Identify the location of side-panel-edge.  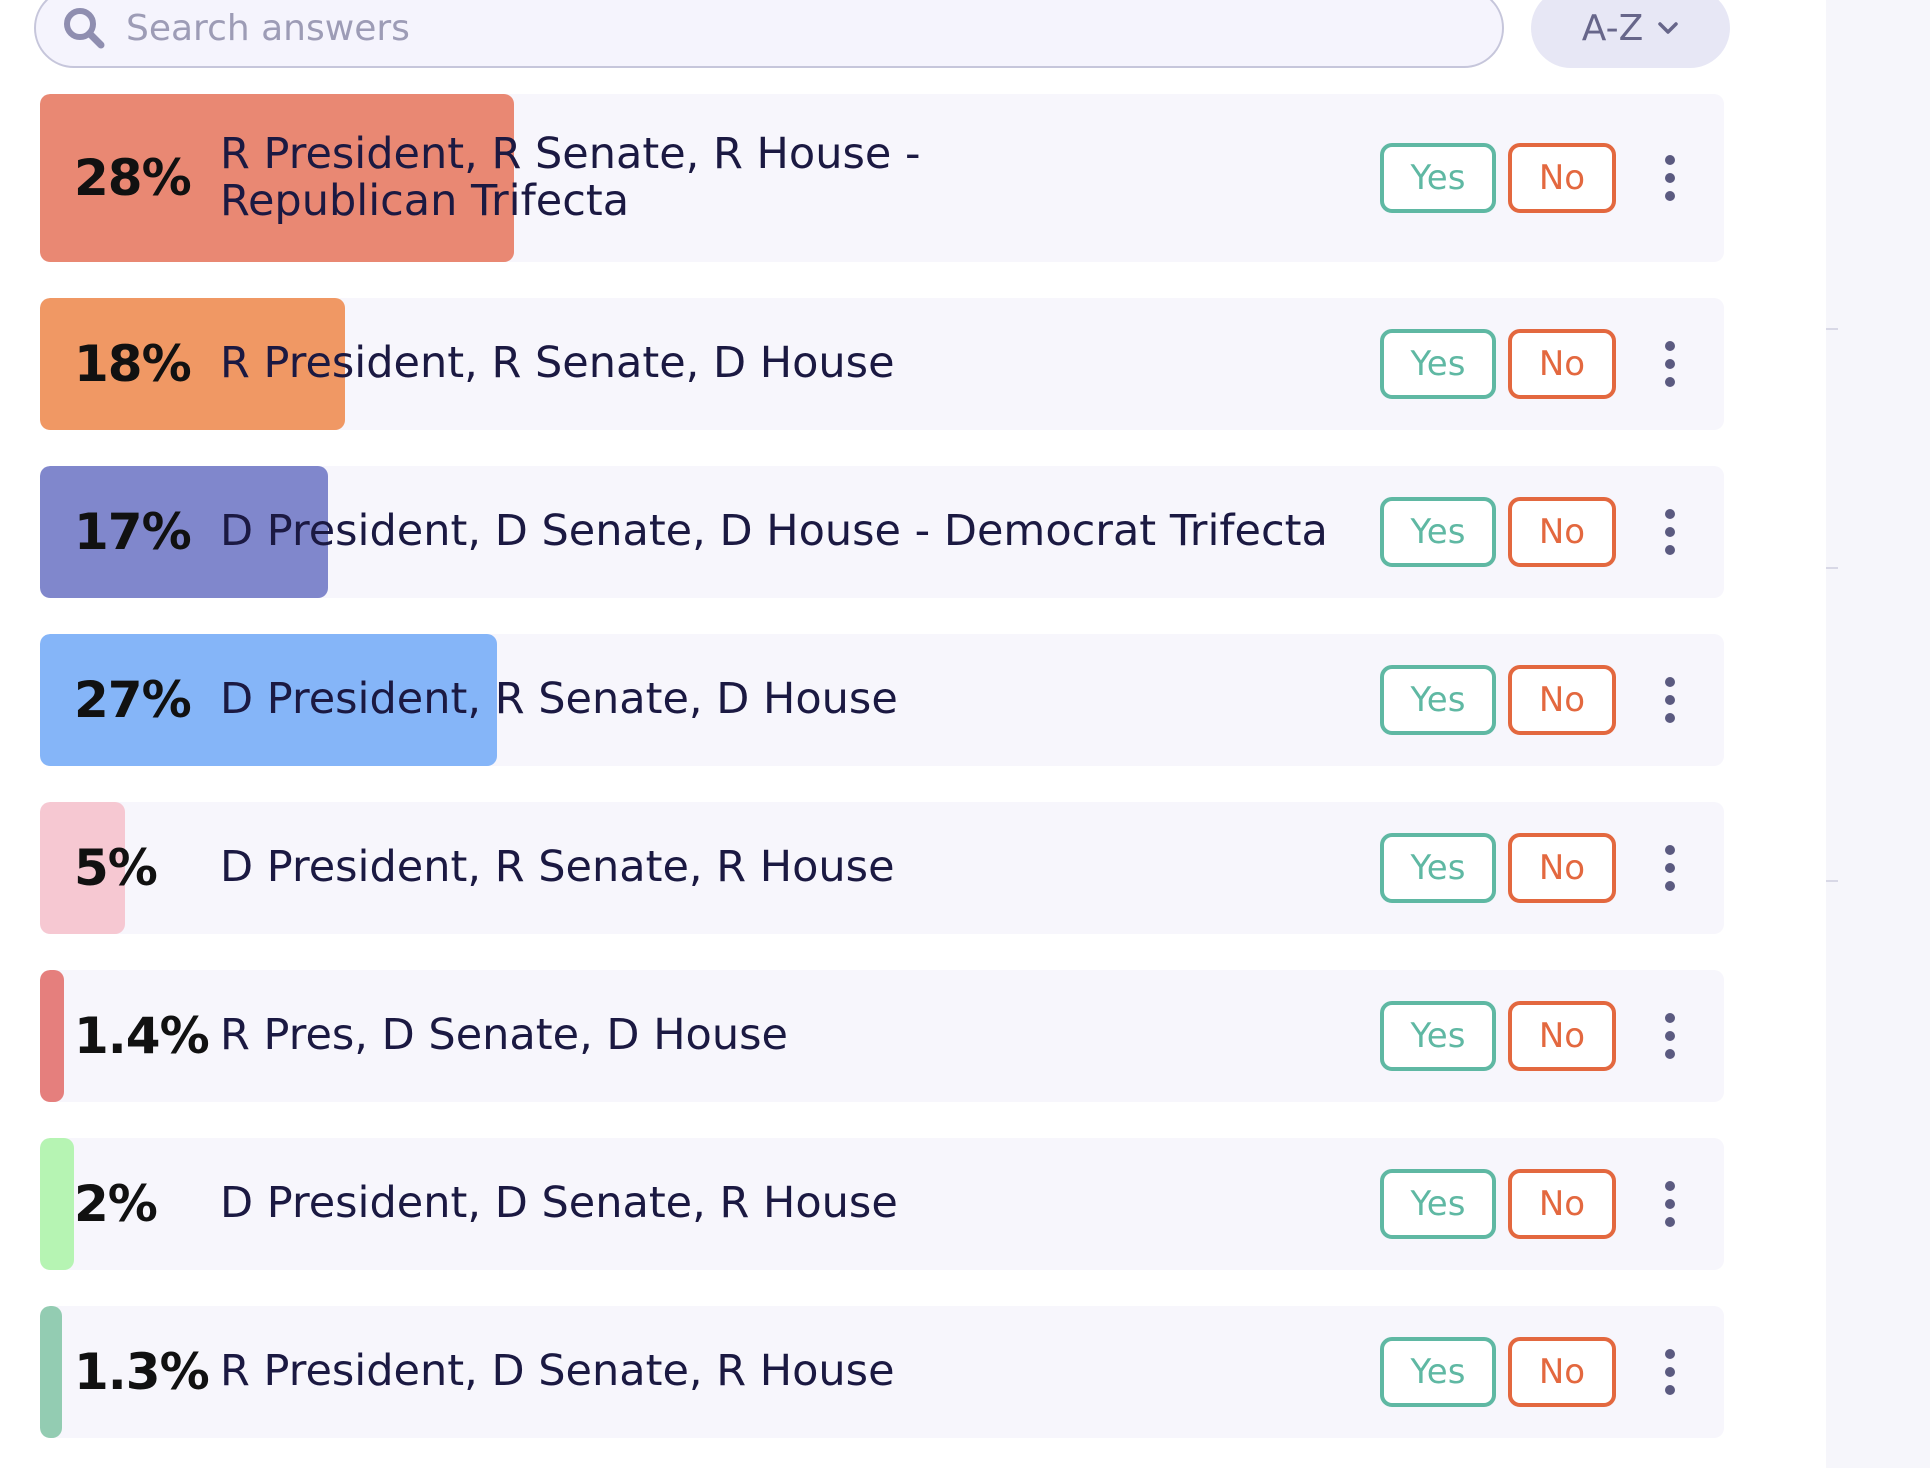
(1878, 734).